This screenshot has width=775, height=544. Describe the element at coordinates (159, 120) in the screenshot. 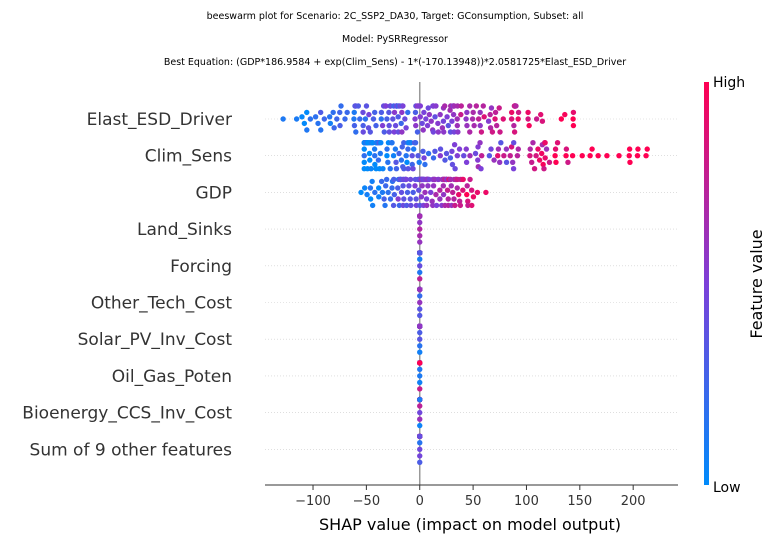

I see `feature-label: Elast_ESD_Driver` at that location.